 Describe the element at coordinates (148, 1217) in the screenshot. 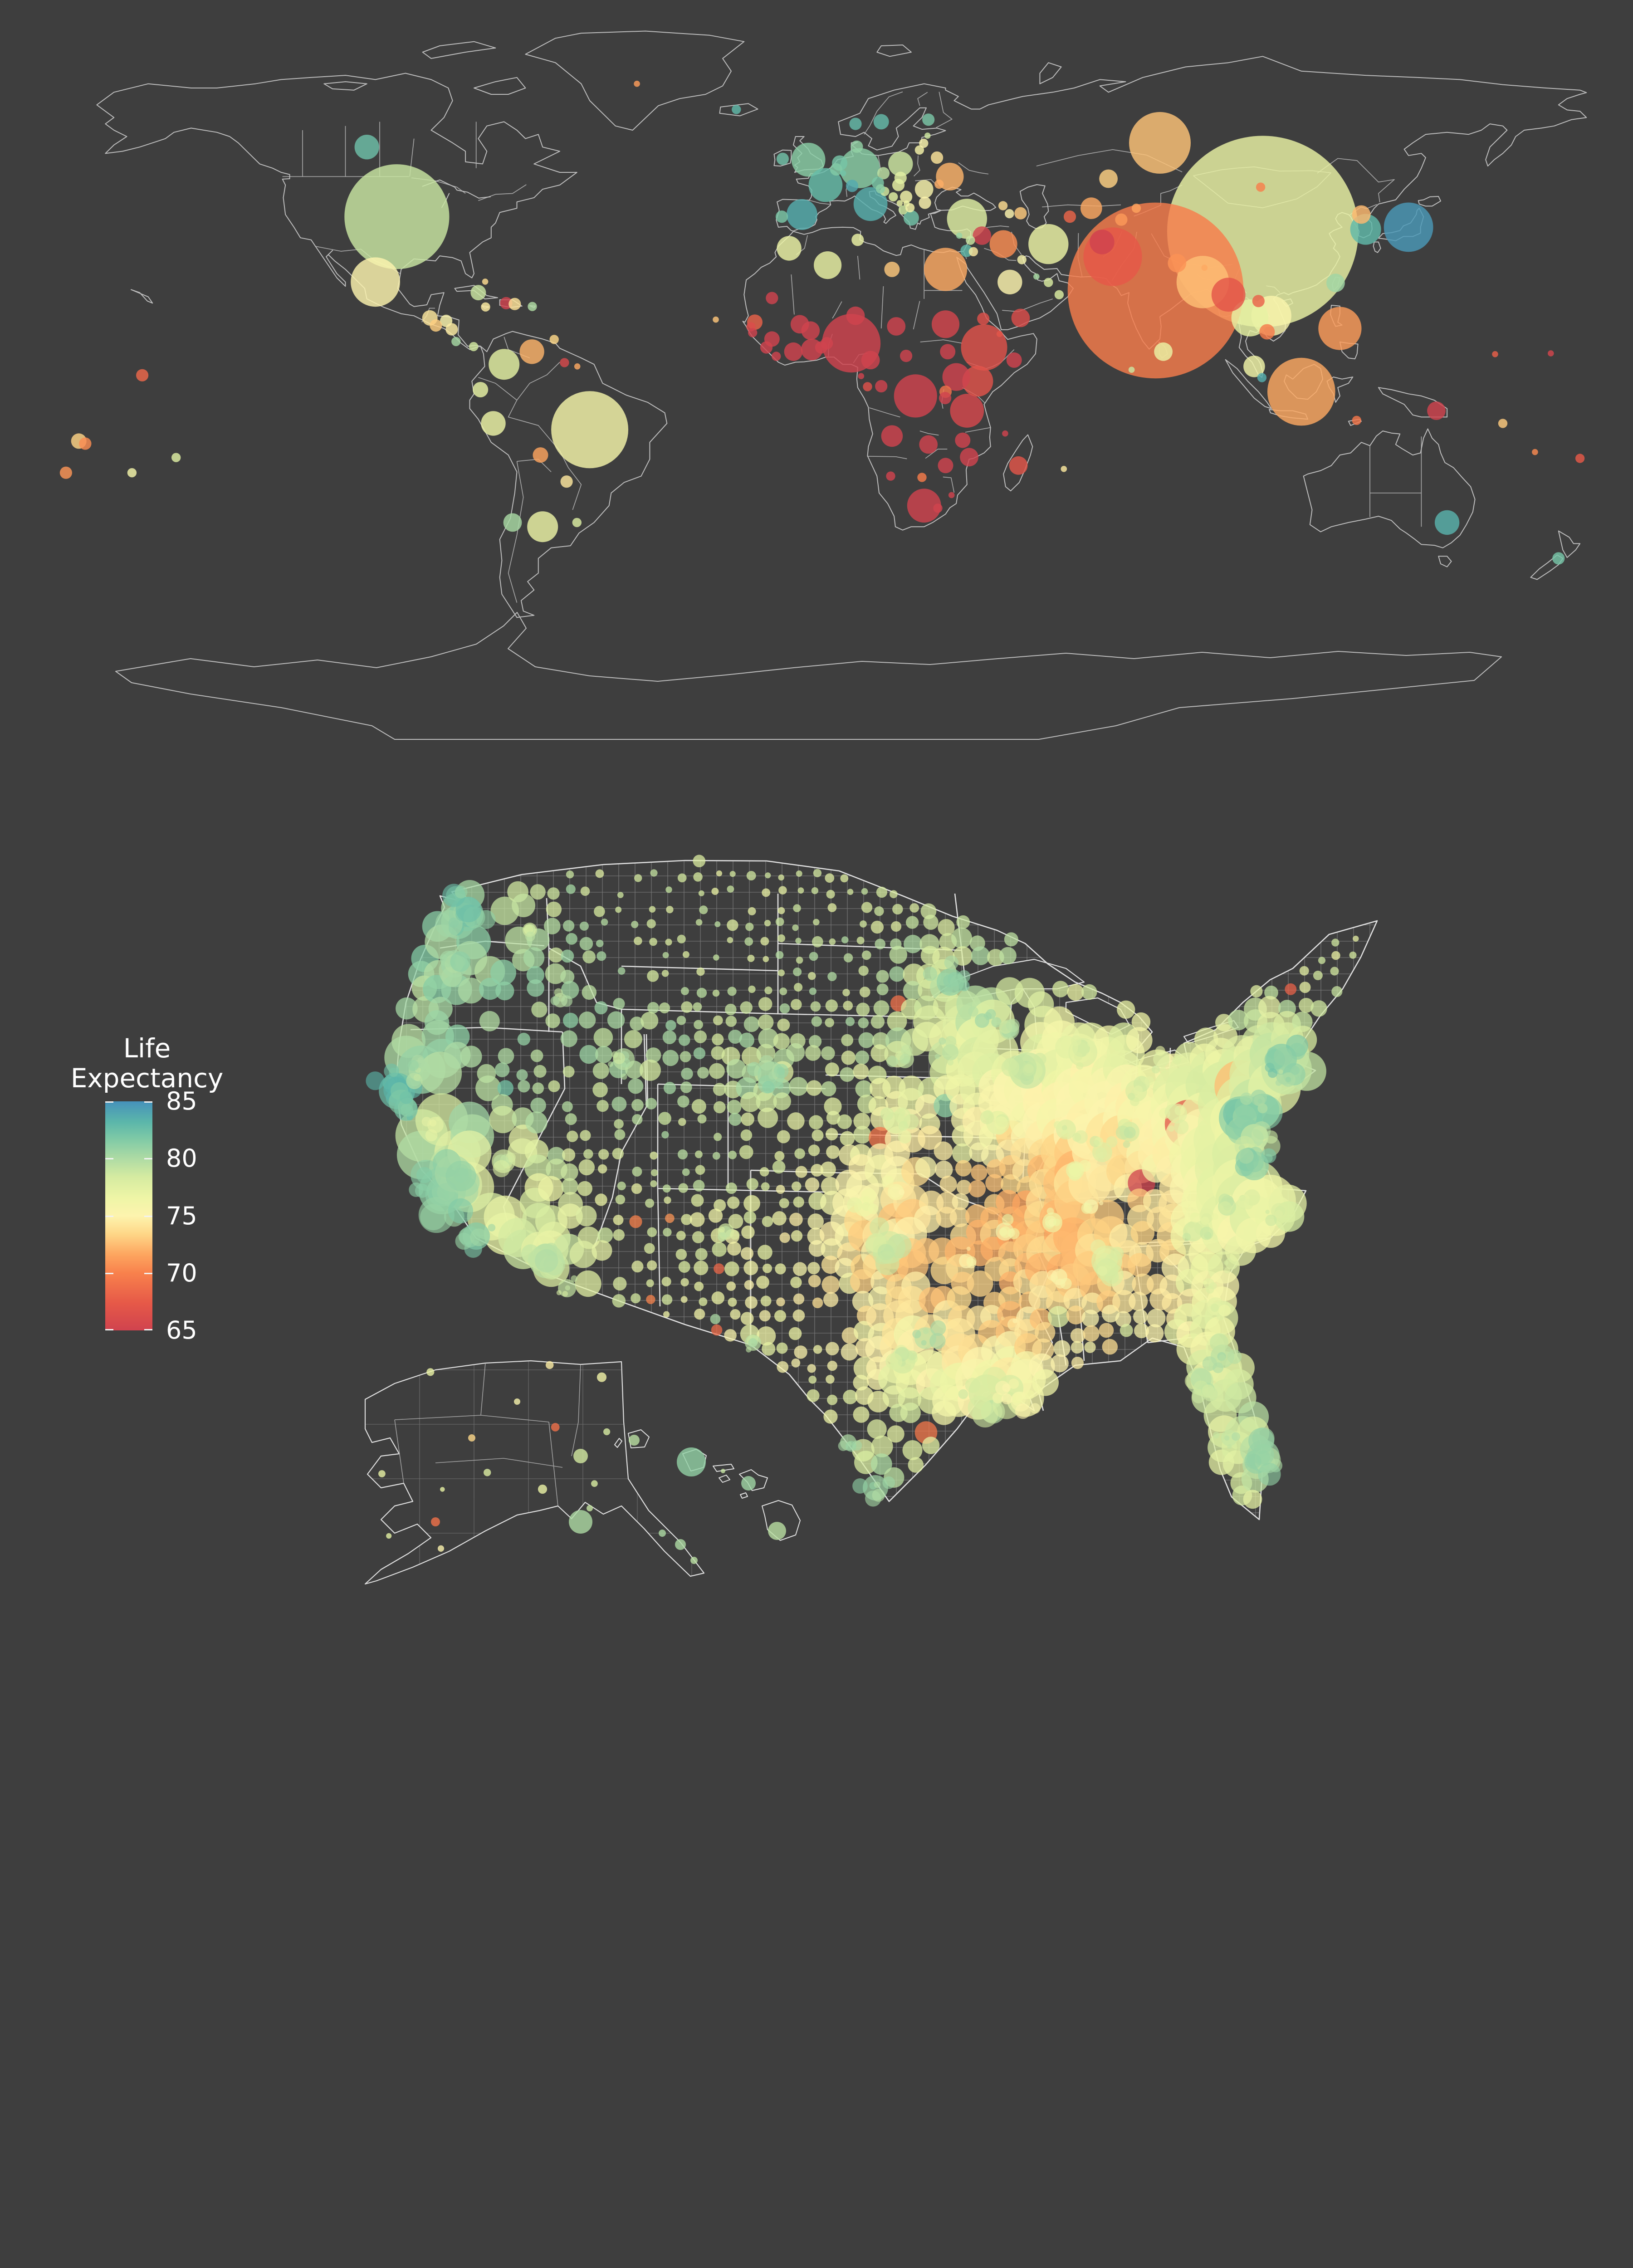

I see `legend-tick-mark` at that location.